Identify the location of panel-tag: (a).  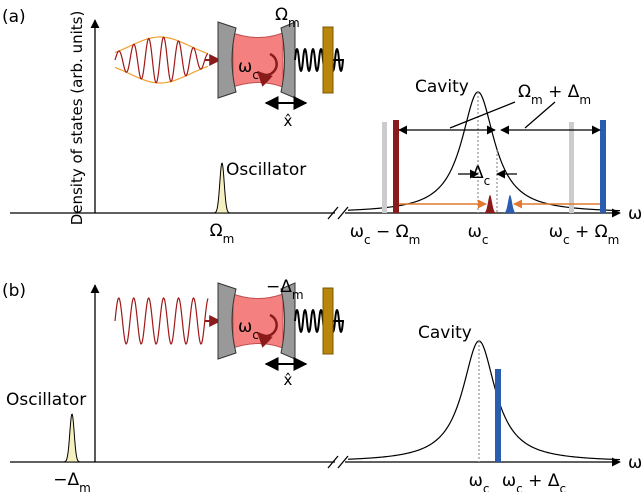
(14, 17).